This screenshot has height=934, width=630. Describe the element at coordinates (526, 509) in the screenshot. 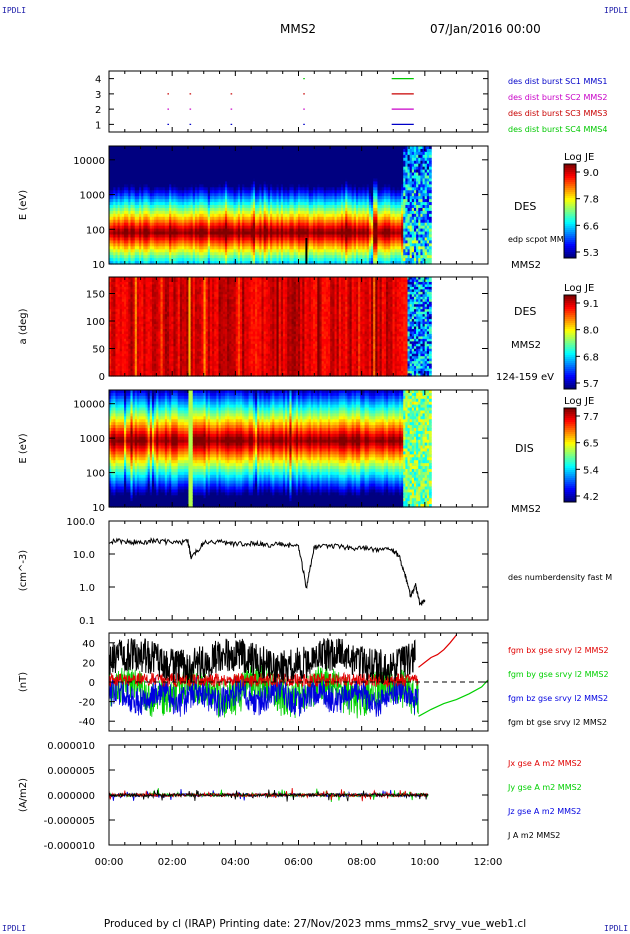

I see `dis_energy-side-label: MMS2` at that location.